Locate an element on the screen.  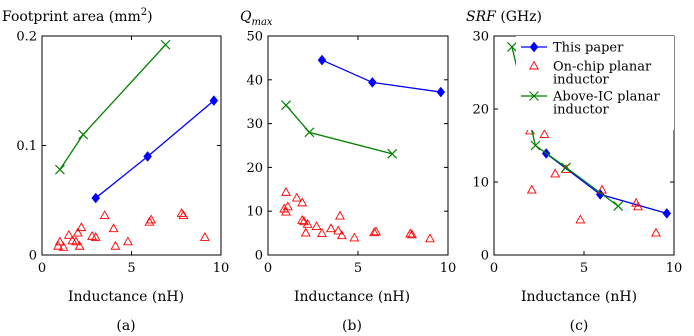
legend-label: Above-IC planar is located at coordinates (606, 97).